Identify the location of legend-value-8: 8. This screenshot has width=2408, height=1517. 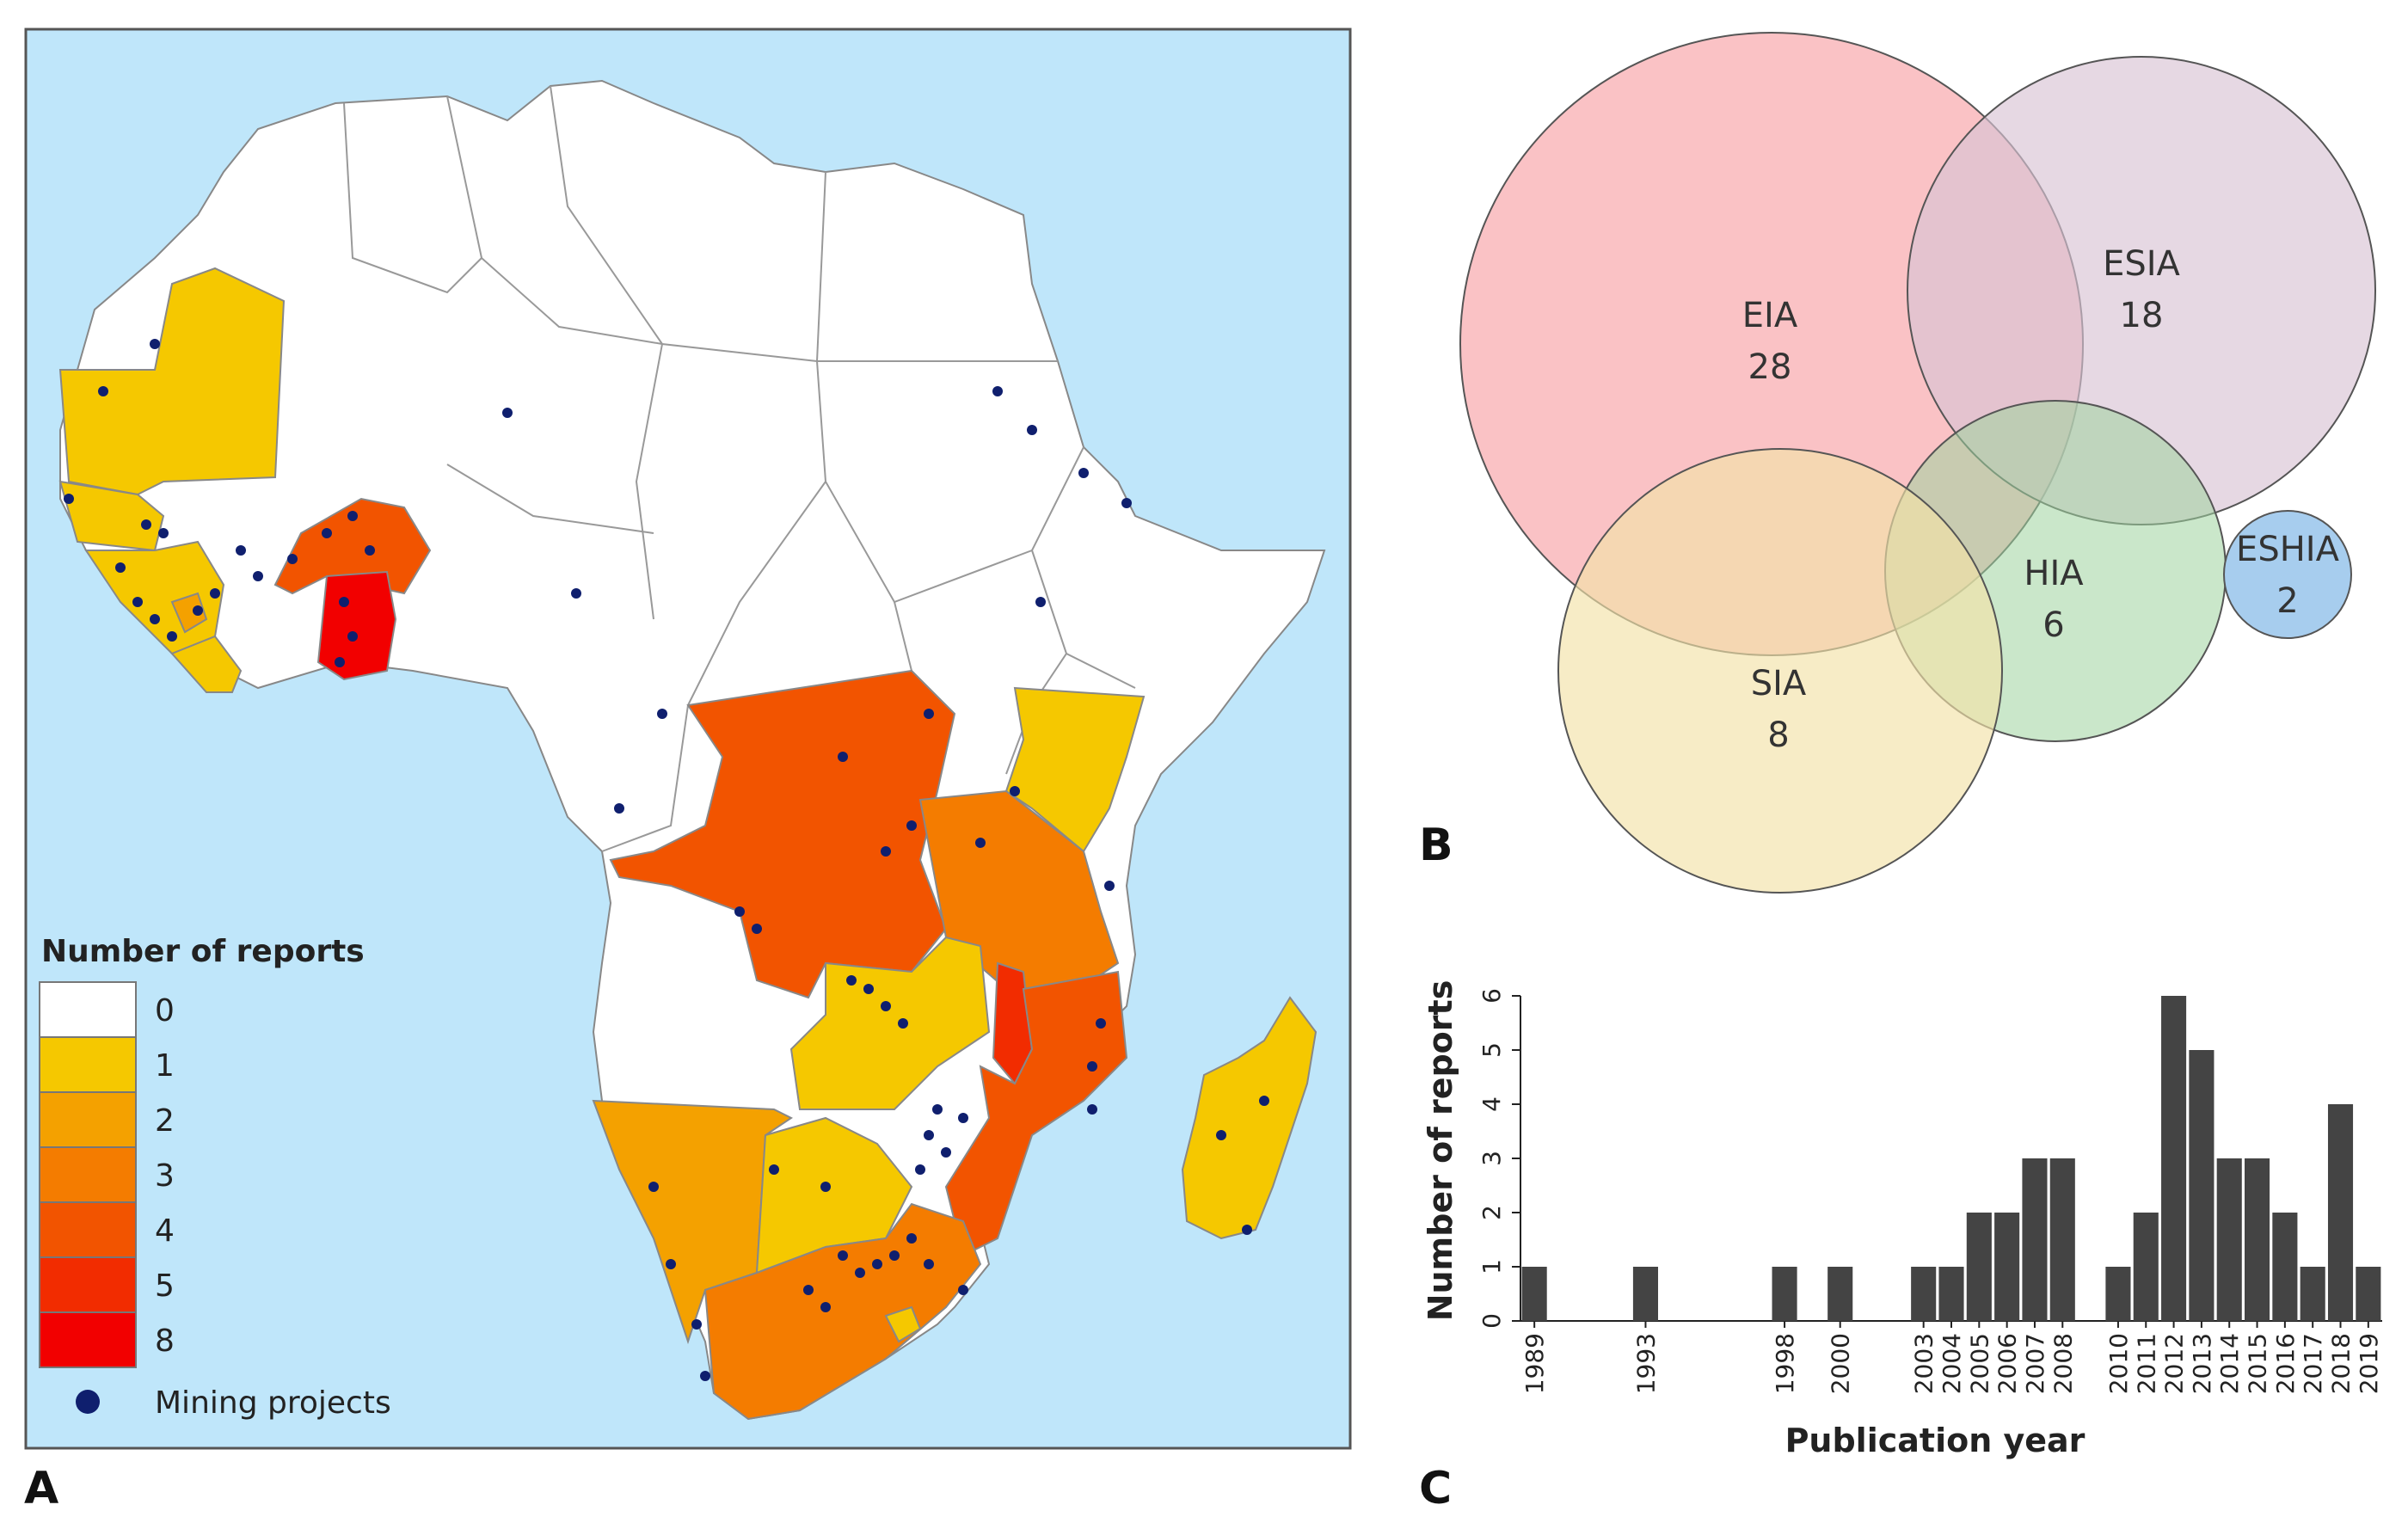
(165, 1341).